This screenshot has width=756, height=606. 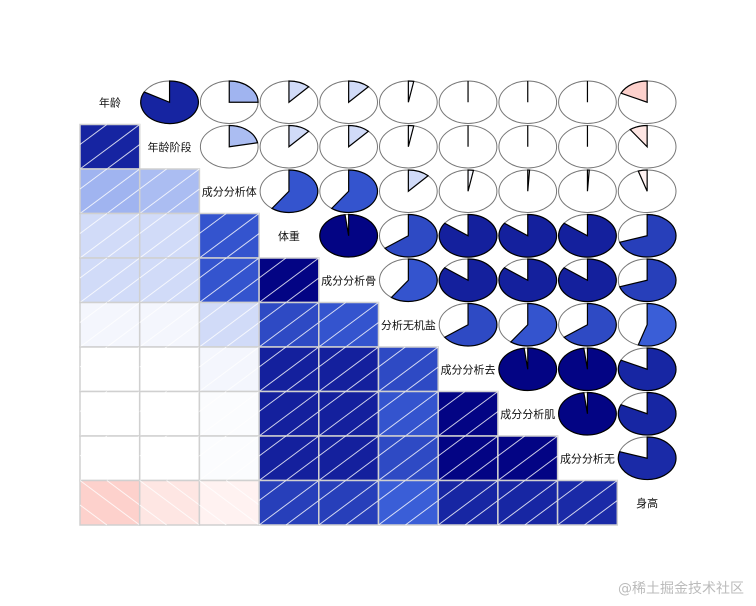 What do you see at coordinates (229, 191) in the screenshot?
I see `variable-label: 成分分析体` at bounding box center [229, 191].